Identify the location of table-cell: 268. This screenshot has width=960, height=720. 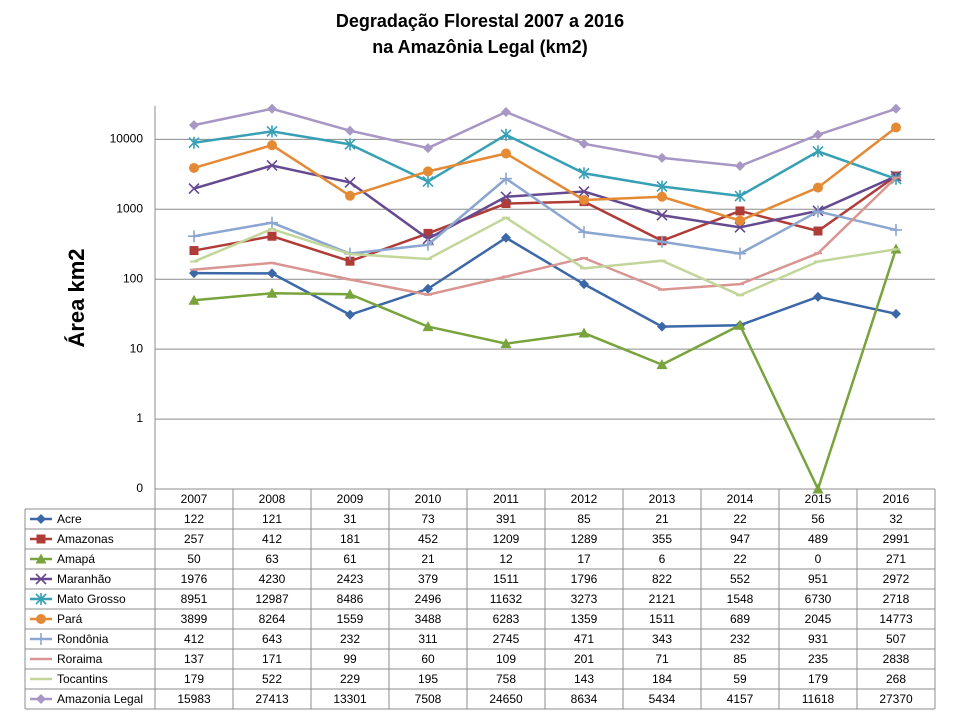
(896, 679).